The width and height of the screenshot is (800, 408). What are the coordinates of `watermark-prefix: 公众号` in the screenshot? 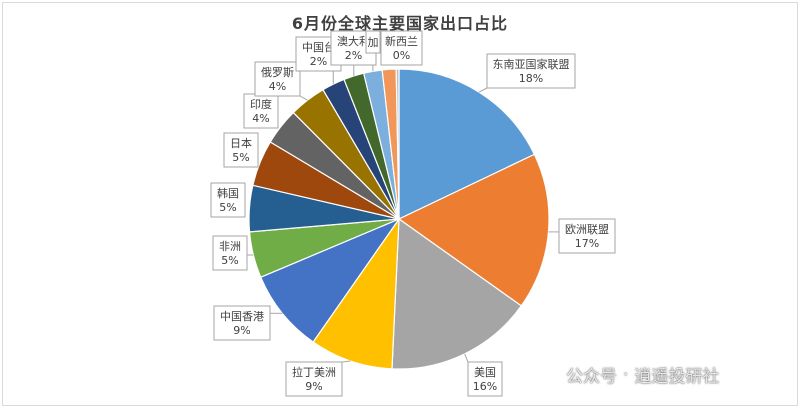 It's located at (591, 377).